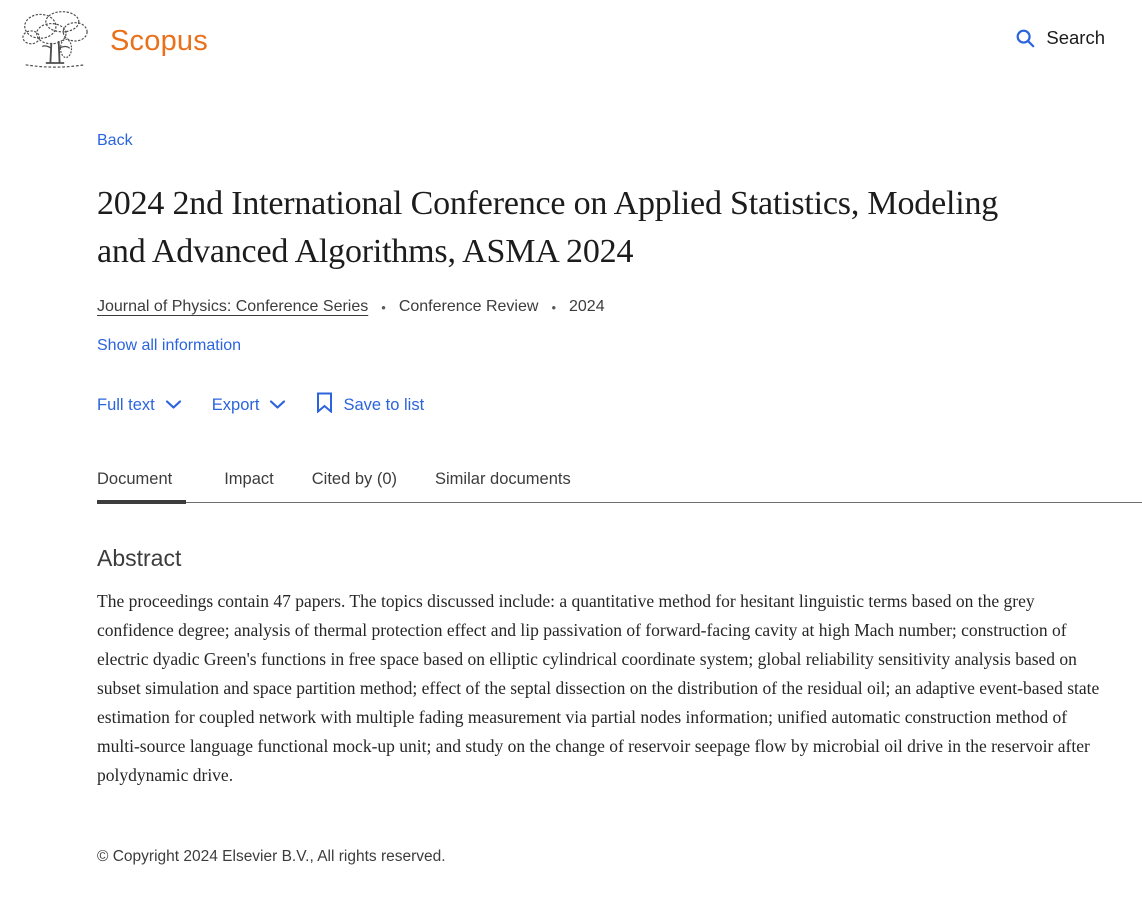  What do you see at coordinates (55, 41) in the screenshot?
I see `elsevier-tree-logo-icon` at bounding box center [55, 41].